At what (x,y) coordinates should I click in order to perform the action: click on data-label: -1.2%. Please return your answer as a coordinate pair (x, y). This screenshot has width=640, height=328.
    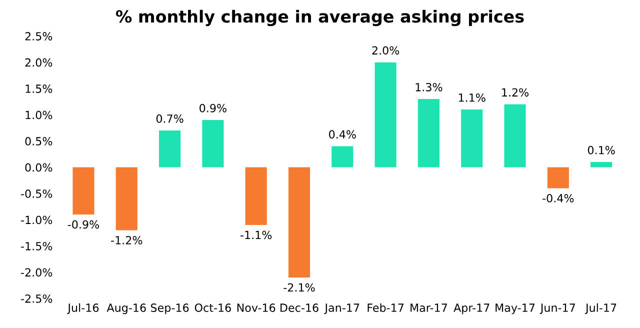
    Looking at the image, I should click on (126, 240).